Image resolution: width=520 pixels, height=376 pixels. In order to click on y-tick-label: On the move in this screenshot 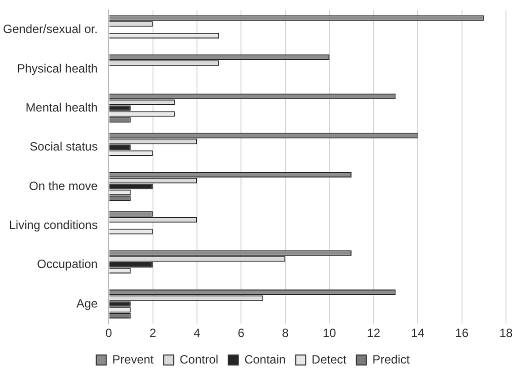, I will do `click(63, 185)`.